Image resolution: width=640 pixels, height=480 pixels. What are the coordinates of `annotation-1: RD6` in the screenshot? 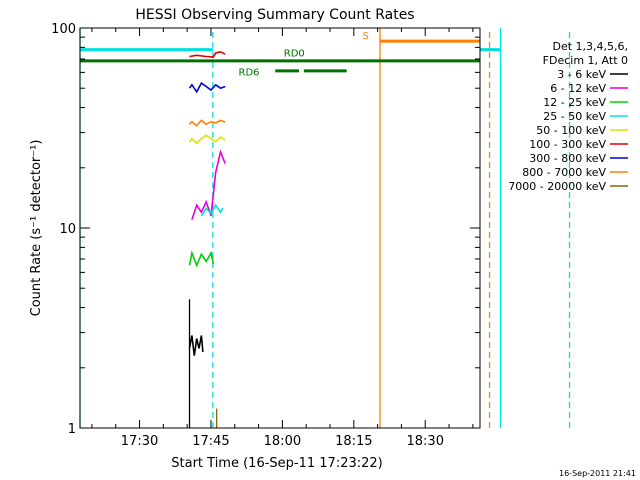 It's located at (249, 72).